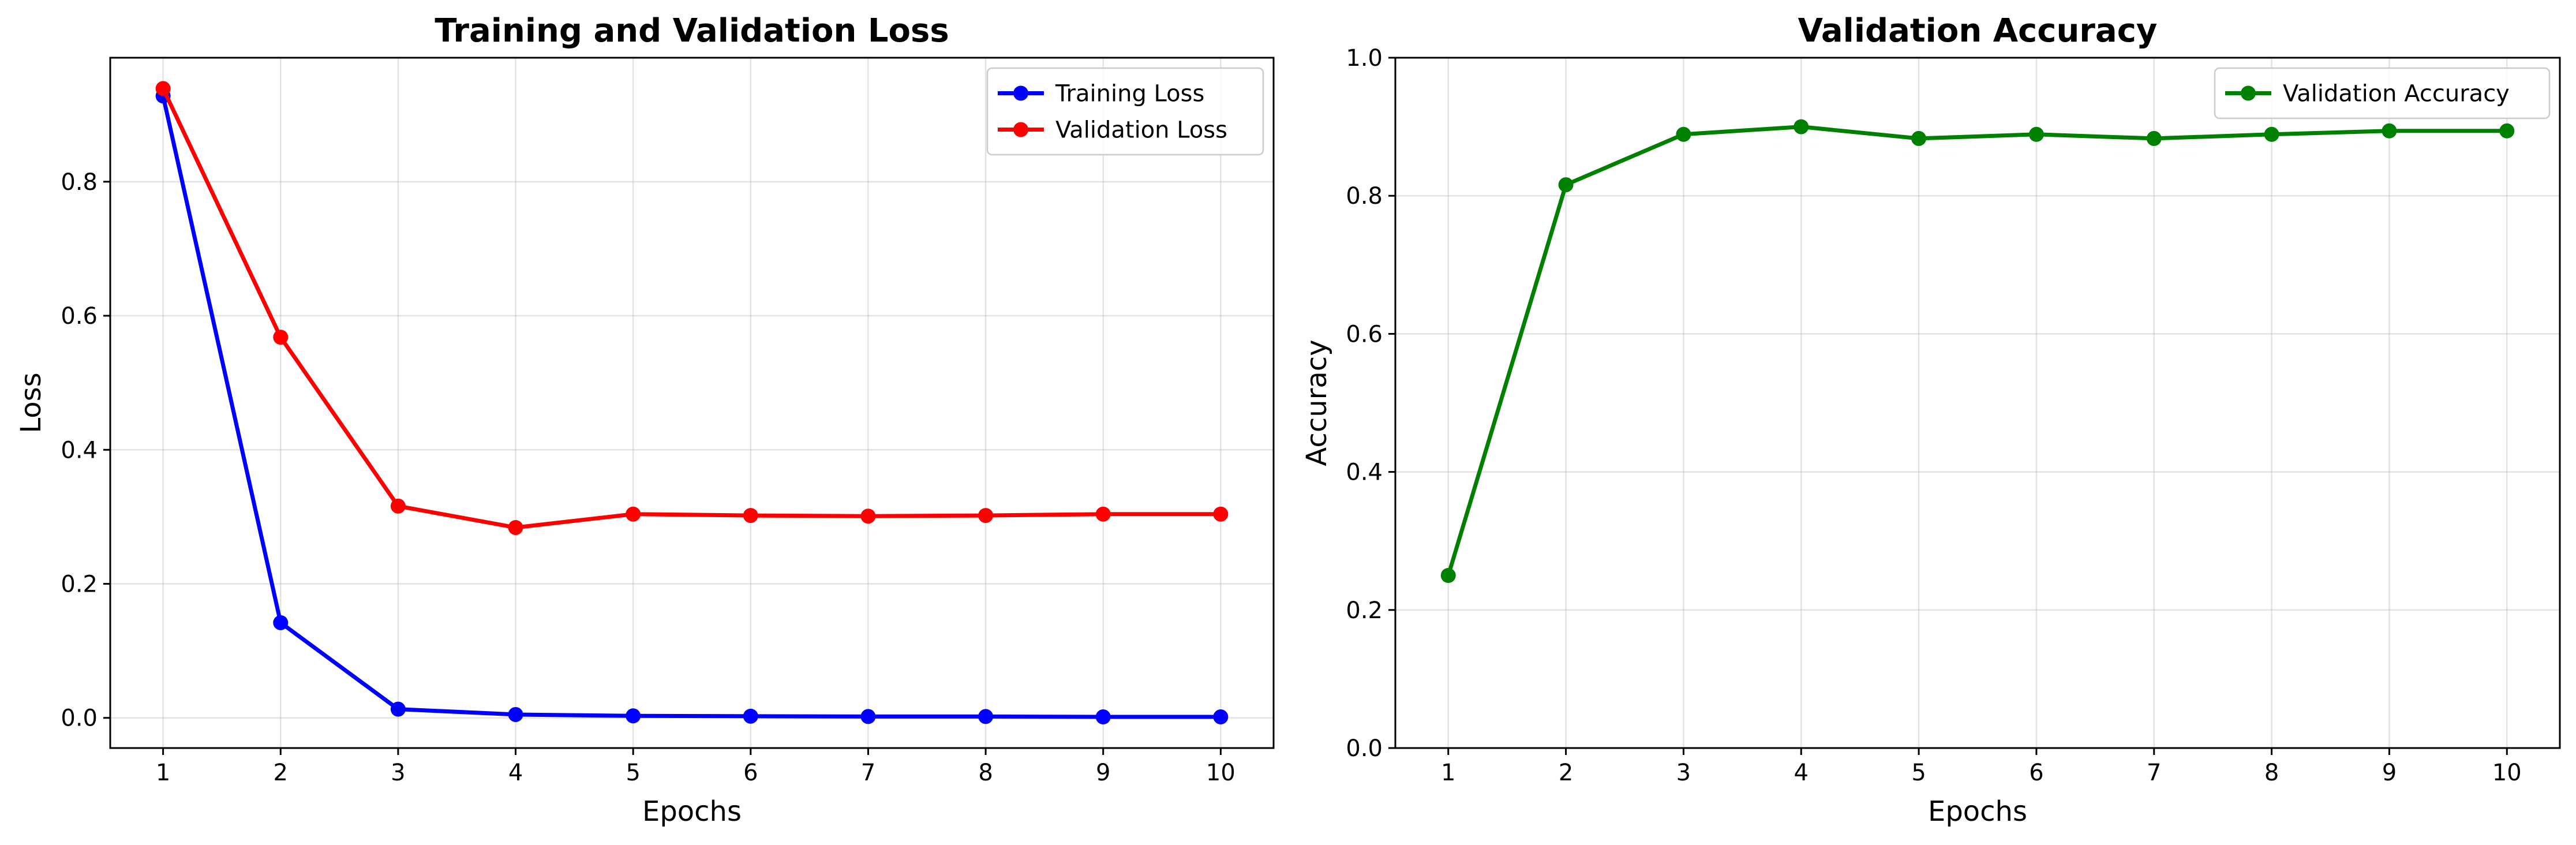 This screenshot has width=2576, height=845. I want to click on accuracy-chart-y-ticks: 0.0 0.2 0.4 0.6 0.8 1.0, so click(1370, 403).